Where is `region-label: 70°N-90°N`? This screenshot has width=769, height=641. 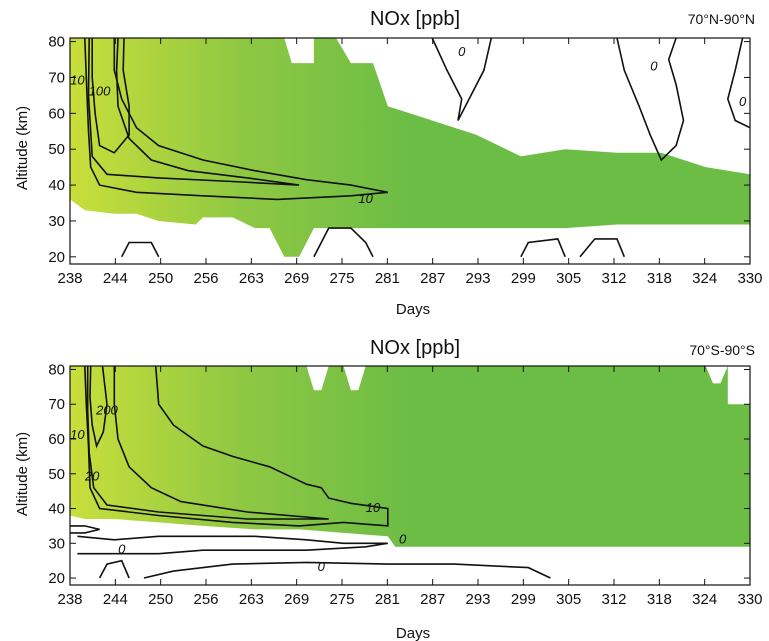
region-label: 70°N-90°N is located at coordinates (721, 19).